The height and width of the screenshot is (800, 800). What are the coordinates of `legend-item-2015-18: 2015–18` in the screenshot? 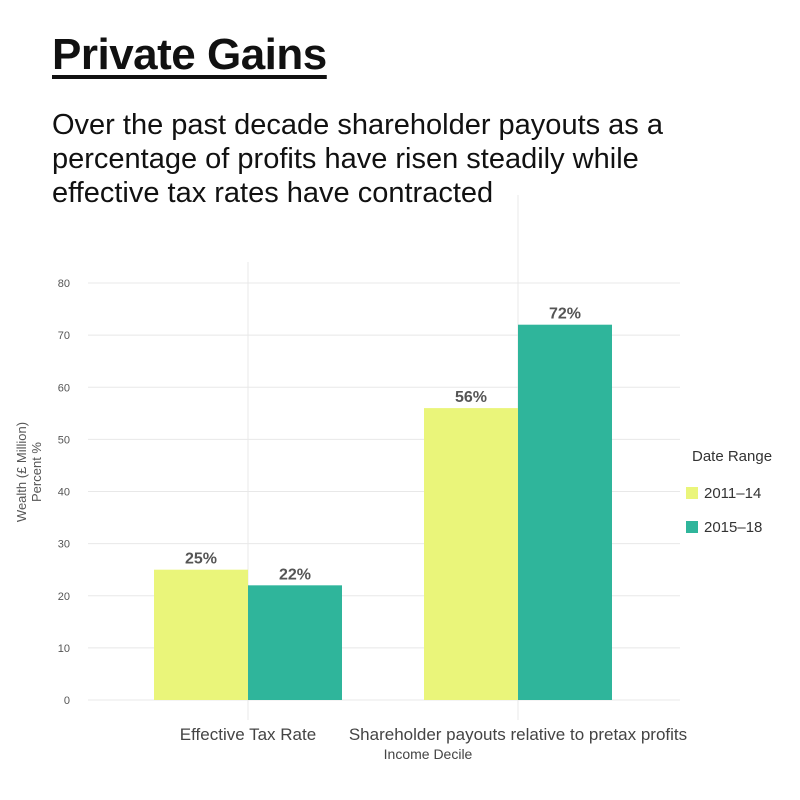 It's located at (729, 527).